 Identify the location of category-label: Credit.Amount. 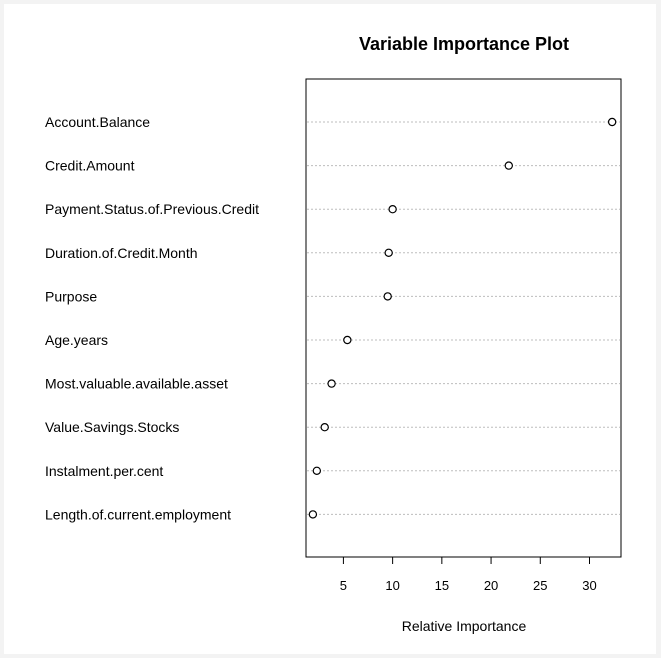
(90, 166).